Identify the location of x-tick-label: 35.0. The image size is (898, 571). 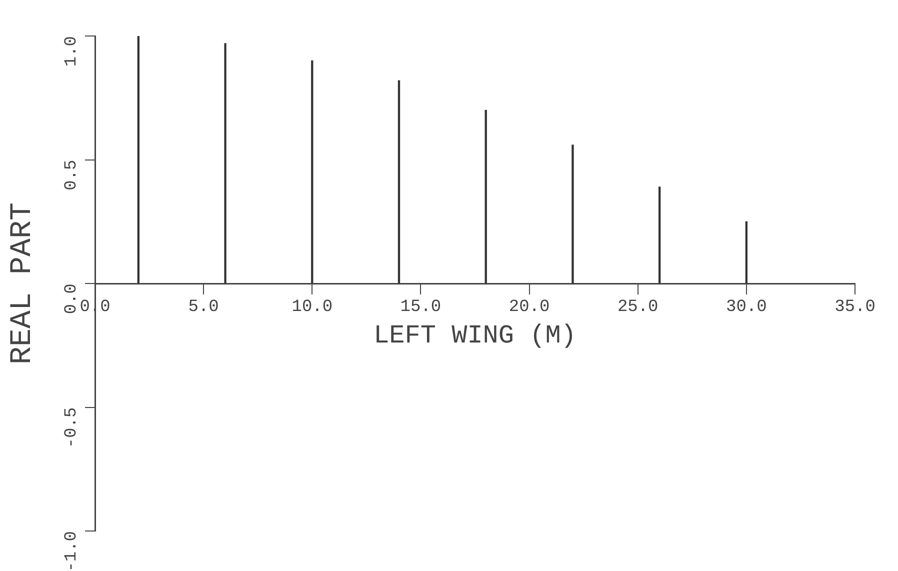
(855, 308).